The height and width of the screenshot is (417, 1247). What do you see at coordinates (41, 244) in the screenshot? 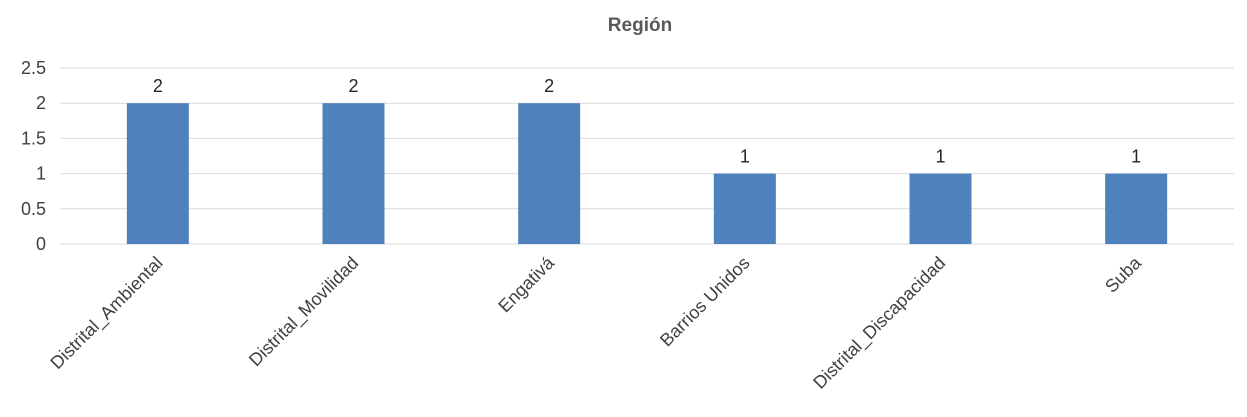
I see `y-tick-label: 0` at bounding box center [41, 244].